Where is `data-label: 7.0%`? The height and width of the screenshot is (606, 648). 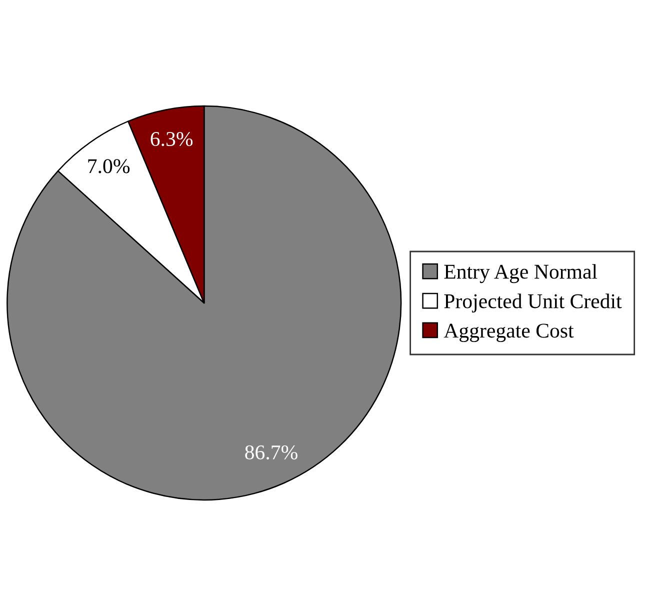 data-label: 7.0% is located at coordinates (109, 166).